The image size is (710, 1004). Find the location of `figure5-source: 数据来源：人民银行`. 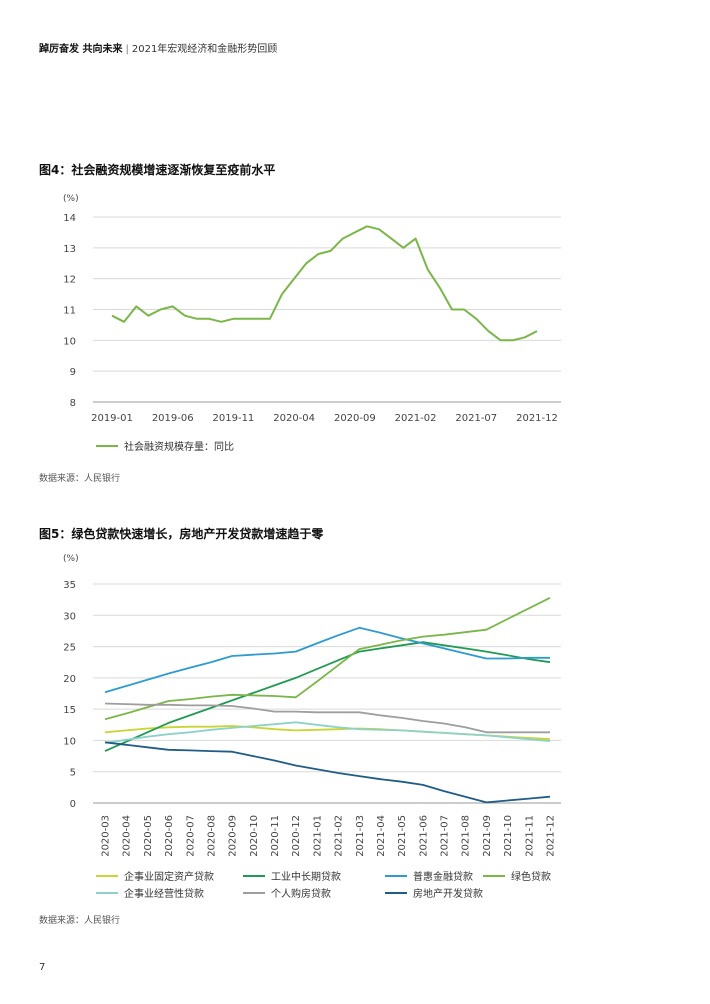

figure5-source: 数据来源：人民银行 is located at coordinates (80, 921).